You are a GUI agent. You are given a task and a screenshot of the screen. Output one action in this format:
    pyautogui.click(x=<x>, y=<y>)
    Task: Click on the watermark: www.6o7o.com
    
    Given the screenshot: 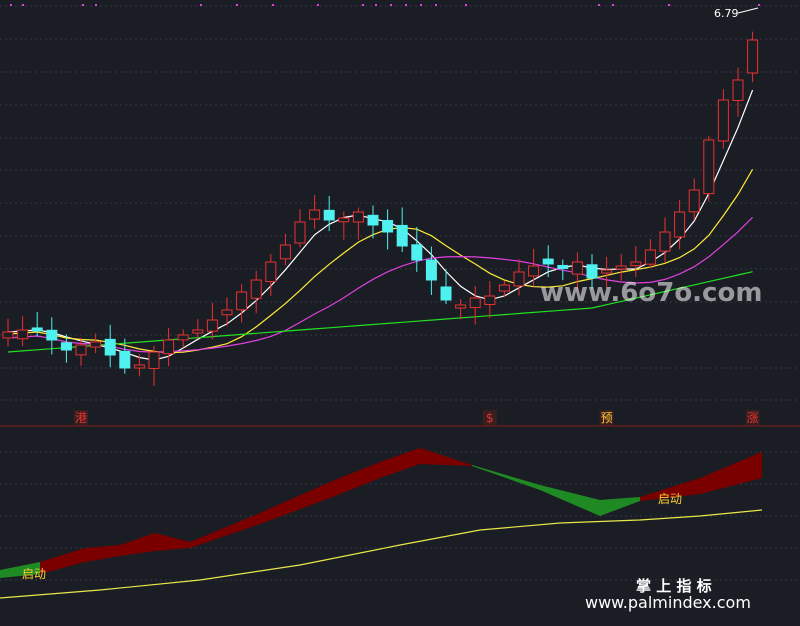 What is the action you would take?
    pyautogui.click(x=651, y=293)
    